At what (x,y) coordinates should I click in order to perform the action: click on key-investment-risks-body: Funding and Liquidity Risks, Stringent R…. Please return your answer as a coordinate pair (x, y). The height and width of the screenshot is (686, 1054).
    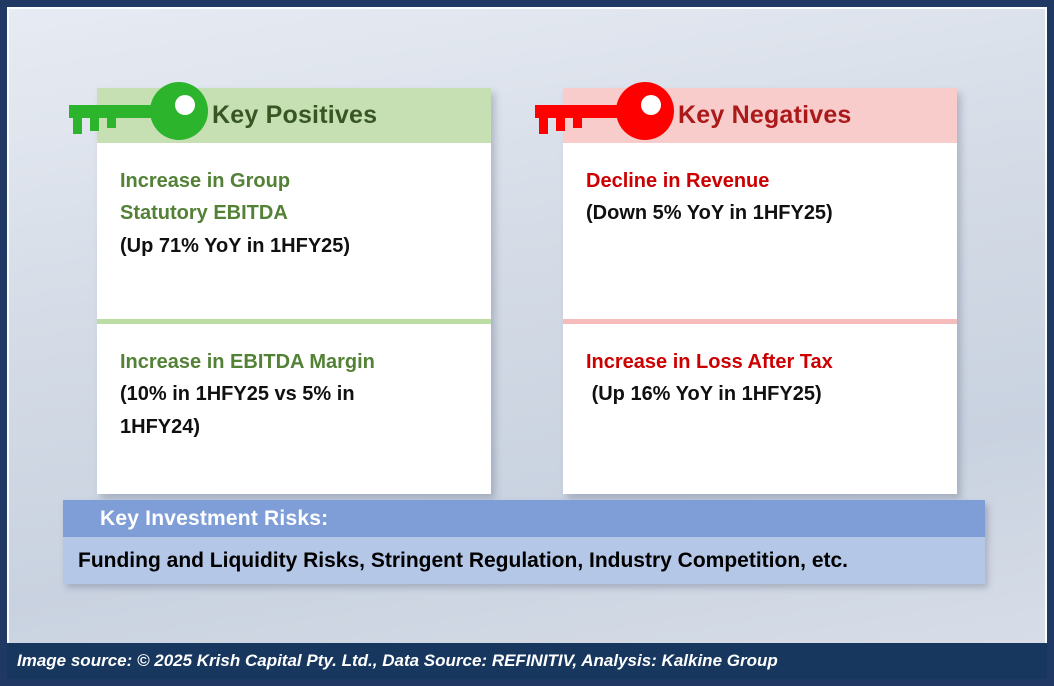
    Looking at the image, I should click on (524, 560).